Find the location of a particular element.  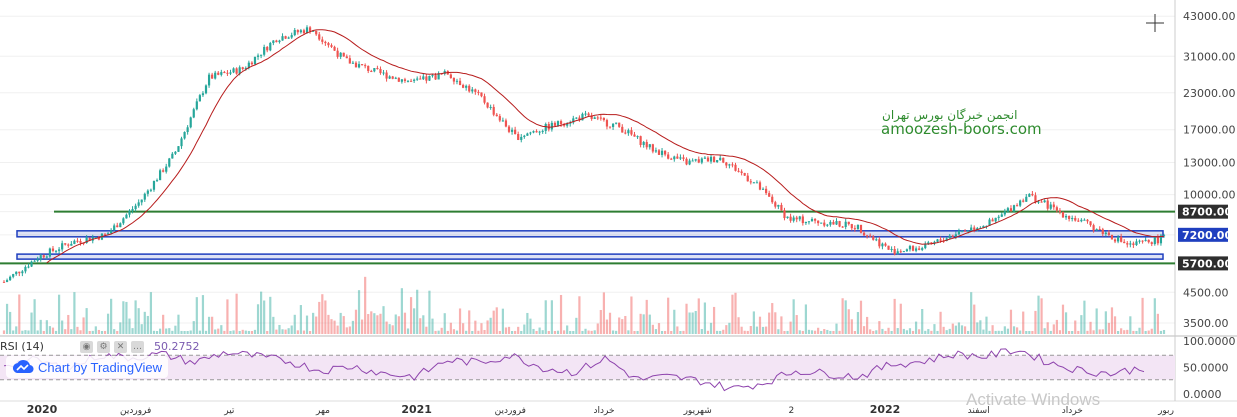

activate-windows-watermark: Activate Windows is located at coordinates (1033, 399).